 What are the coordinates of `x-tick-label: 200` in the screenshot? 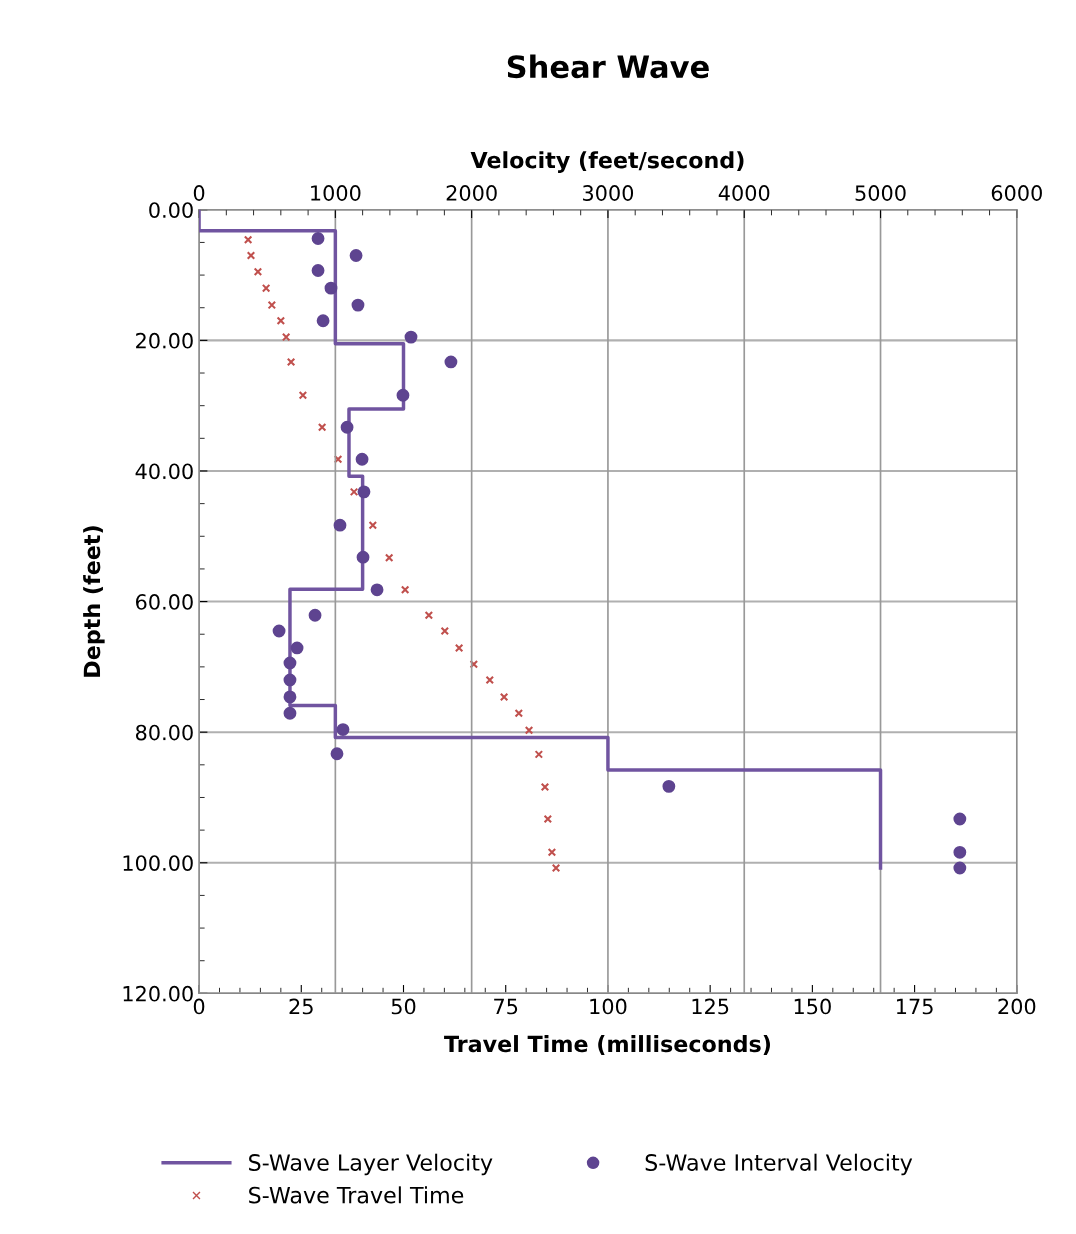 It's located at (1017, 1006).